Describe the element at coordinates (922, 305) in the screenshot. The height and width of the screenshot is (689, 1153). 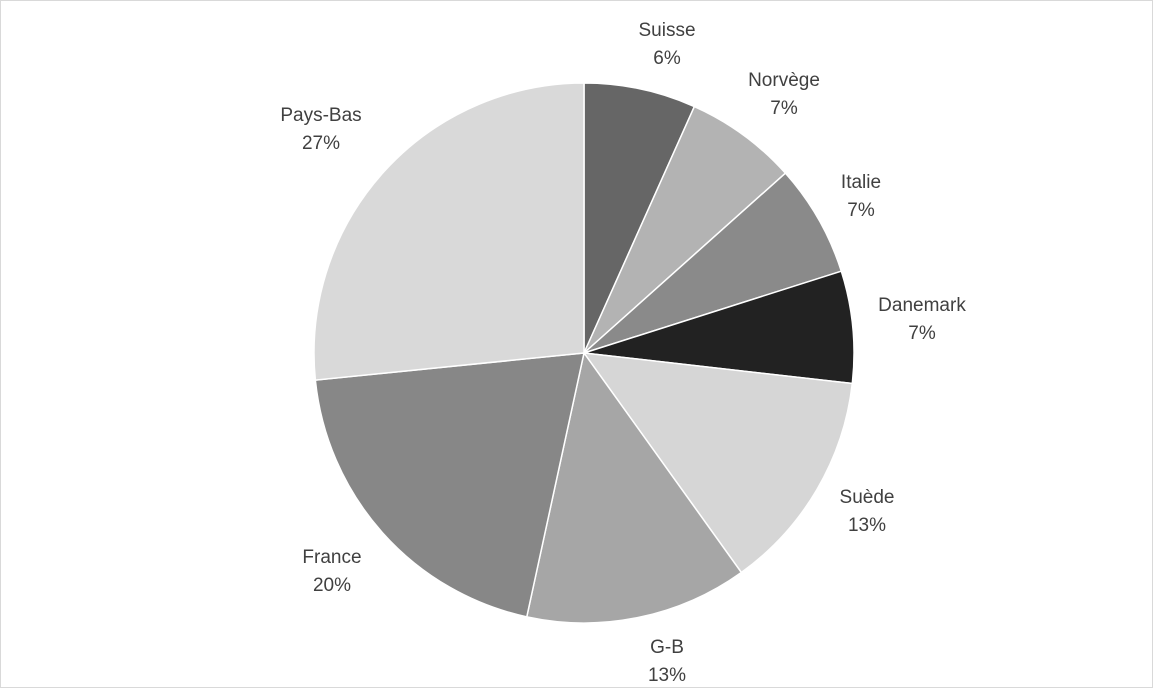
I see `slice-name: Danemark` at that location.